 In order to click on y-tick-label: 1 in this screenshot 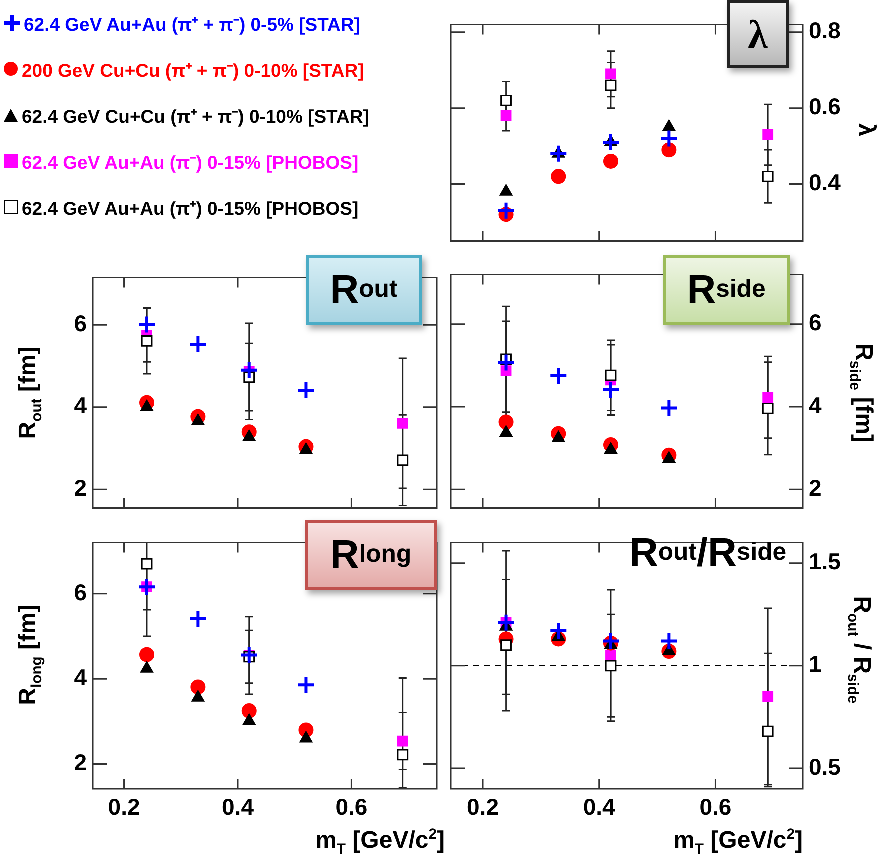, I will do `click(815, 664)`.